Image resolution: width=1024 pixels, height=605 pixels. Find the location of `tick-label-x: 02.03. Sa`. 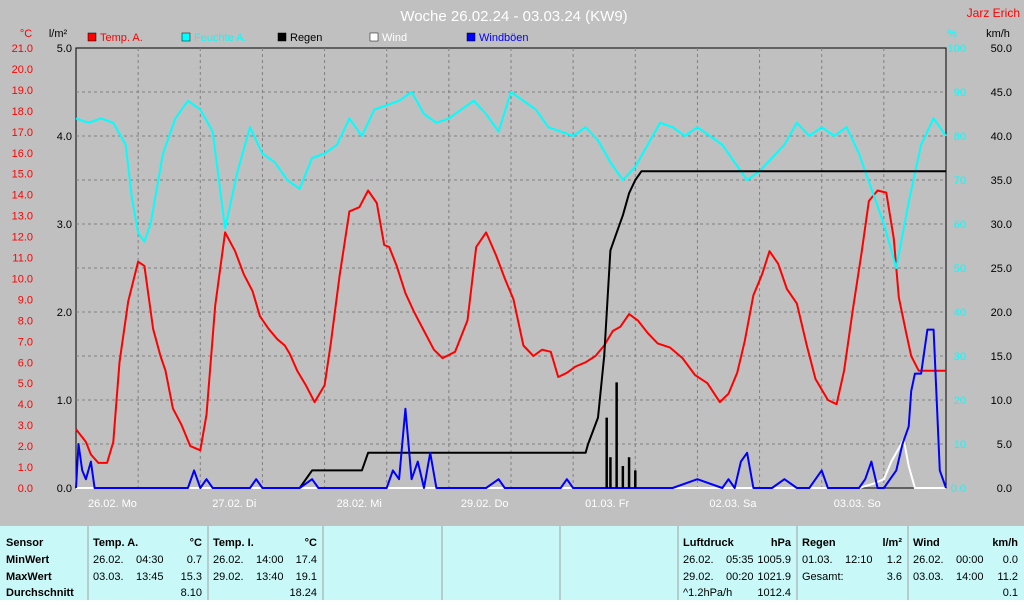

tick-label-x: 02.03. Sa is located at coordinates (733, 504).